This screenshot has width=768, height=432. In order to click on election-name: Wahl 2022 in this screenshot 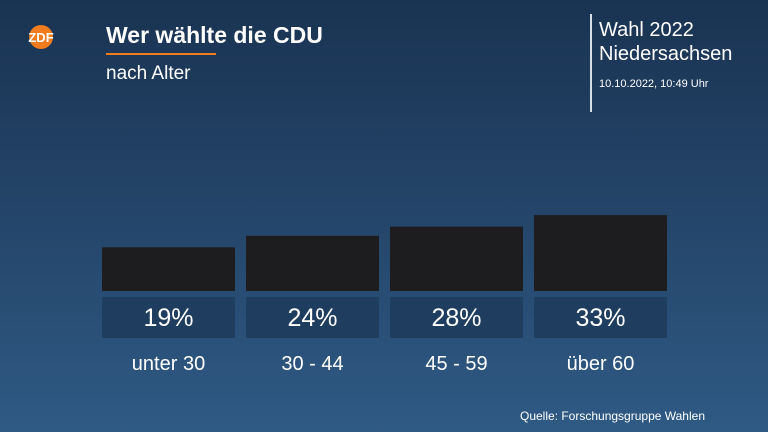, I will do `click(646, 30)`.